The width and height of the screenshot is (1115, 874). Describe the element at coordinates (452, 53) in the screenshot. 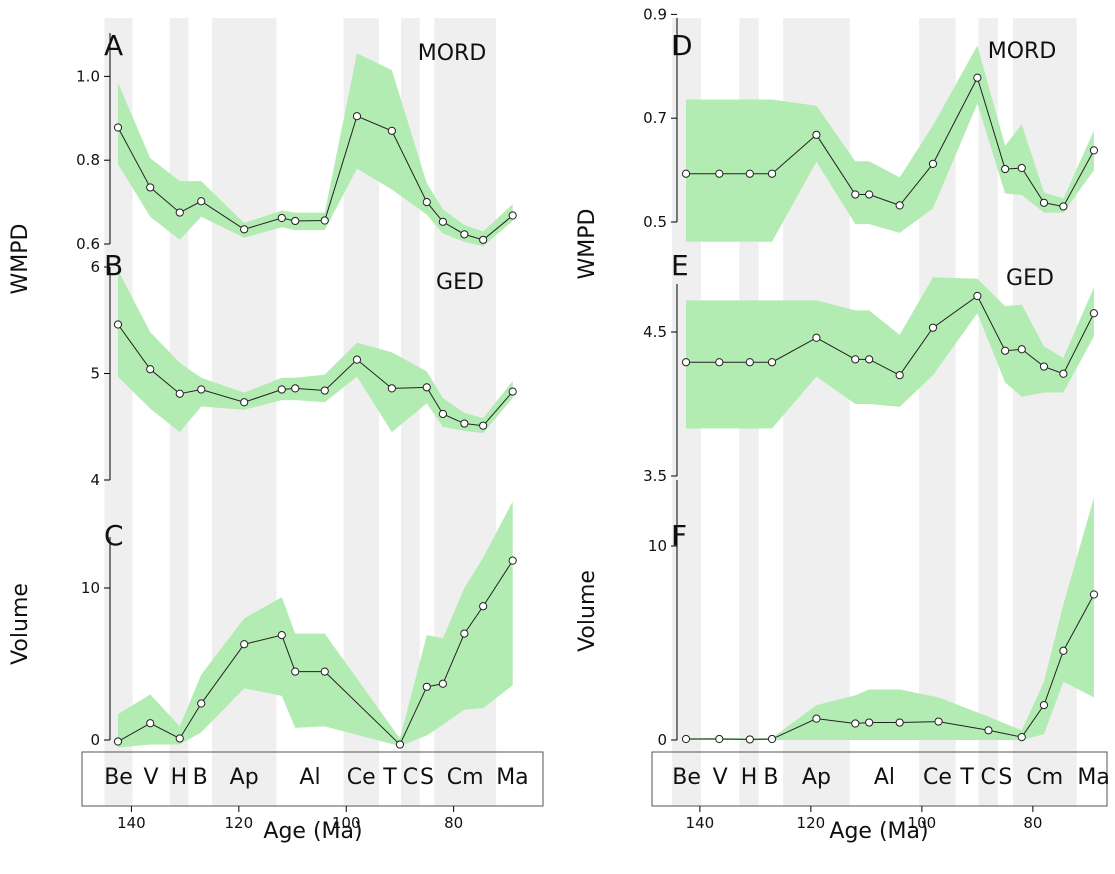

I see `panel-a-annotation: MORD` at that location.